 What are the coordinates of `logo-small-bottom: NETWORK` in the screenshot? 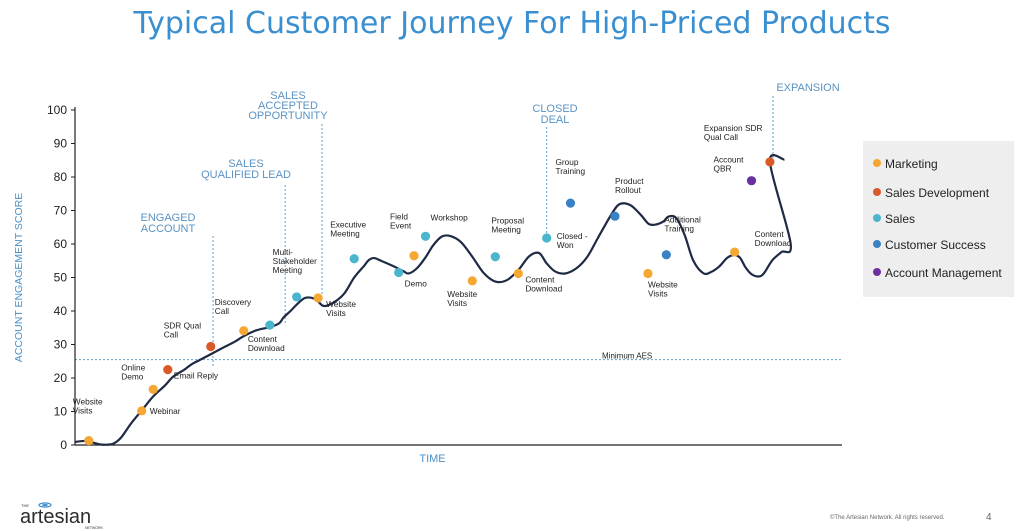 It's located at (94, 528).